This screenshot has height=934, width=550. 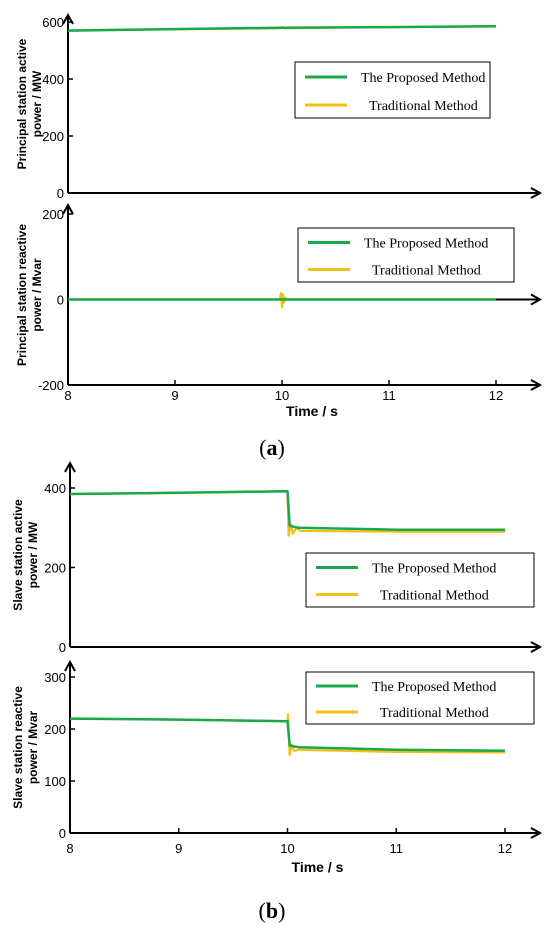 I want to click on y-tick-label: 100, so click(x=55, y=781).